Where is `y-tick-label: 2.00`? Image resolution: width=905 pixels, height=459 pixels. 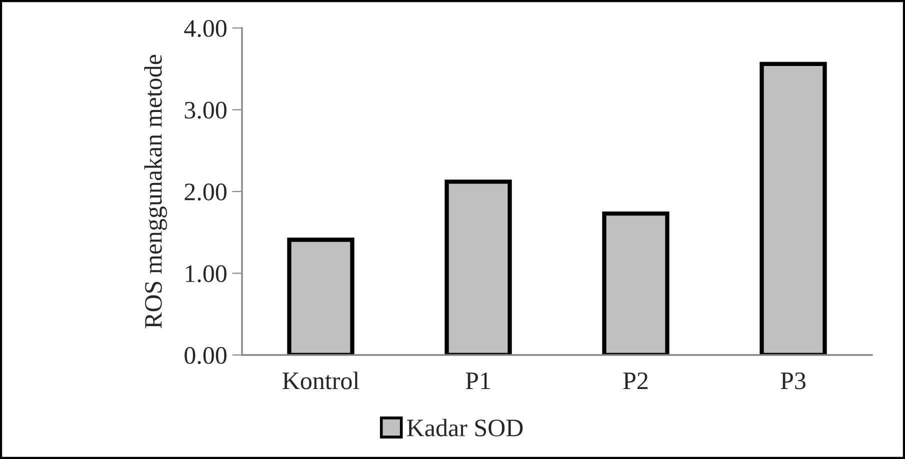
y-tick-label: 2.00 is located at coordinates (205, 192).